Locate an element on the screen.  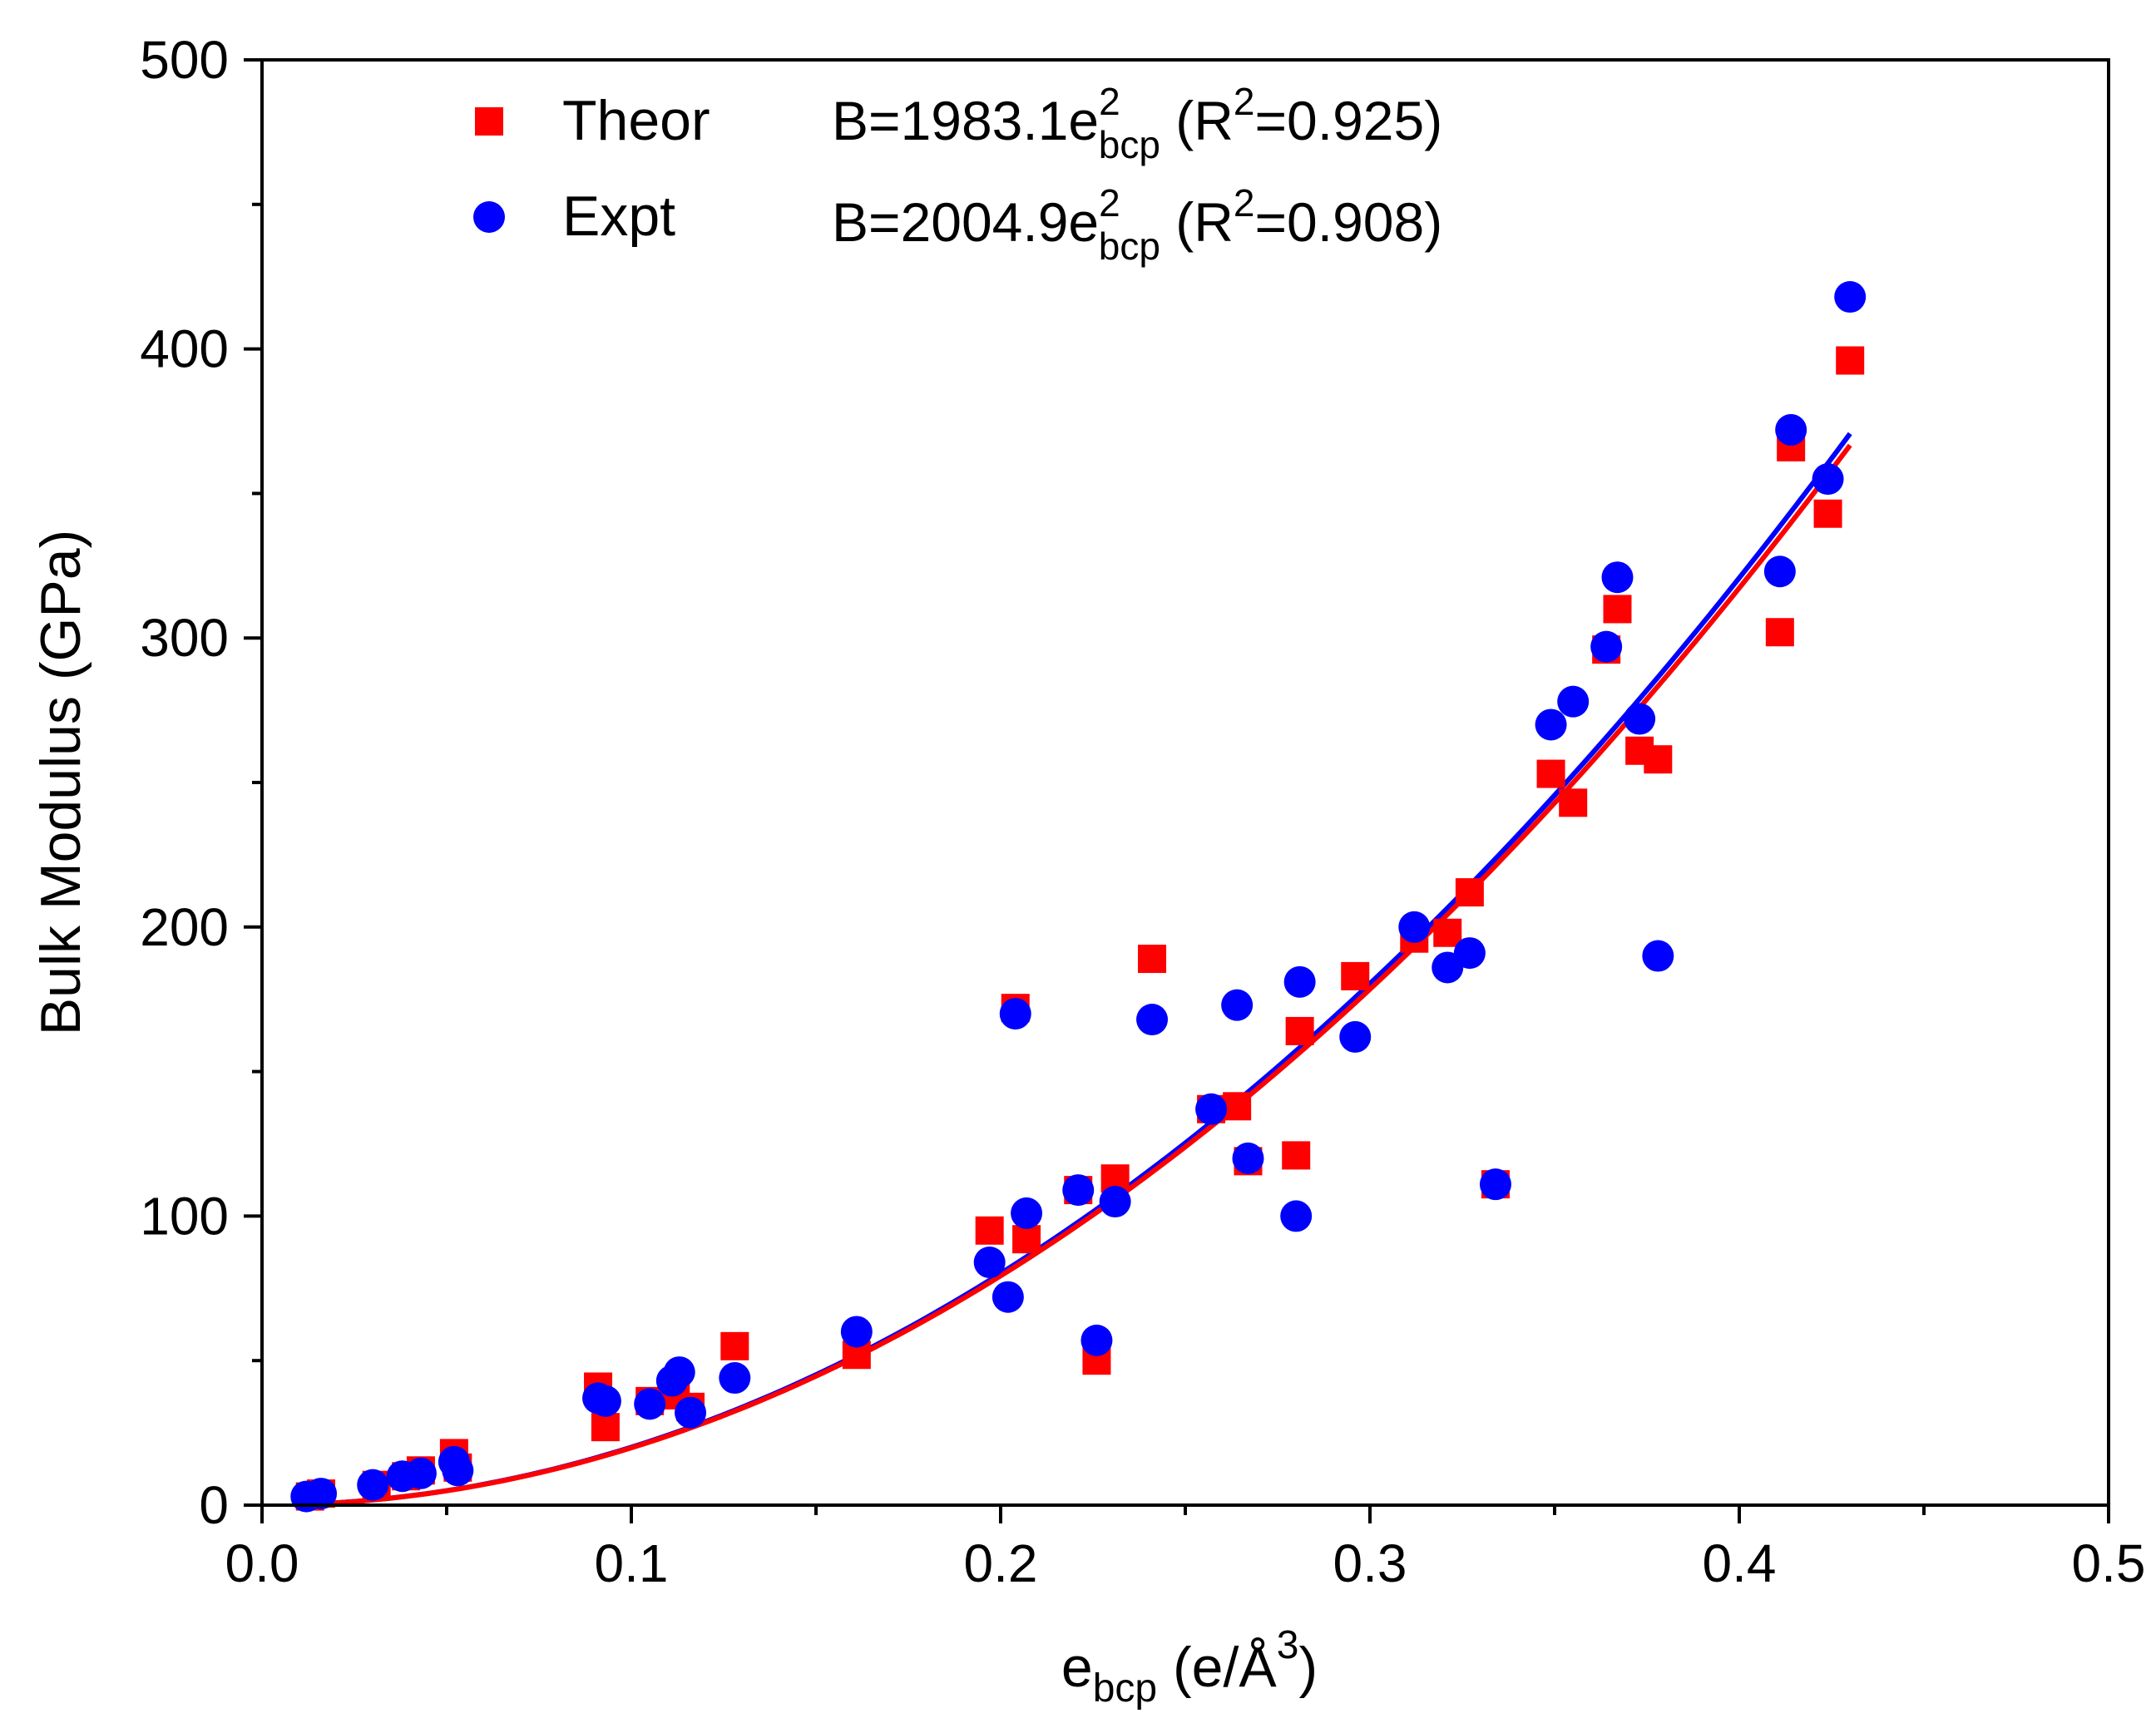
fit-equation-r-value: =0.925) is located at coordinates (1348, 120).